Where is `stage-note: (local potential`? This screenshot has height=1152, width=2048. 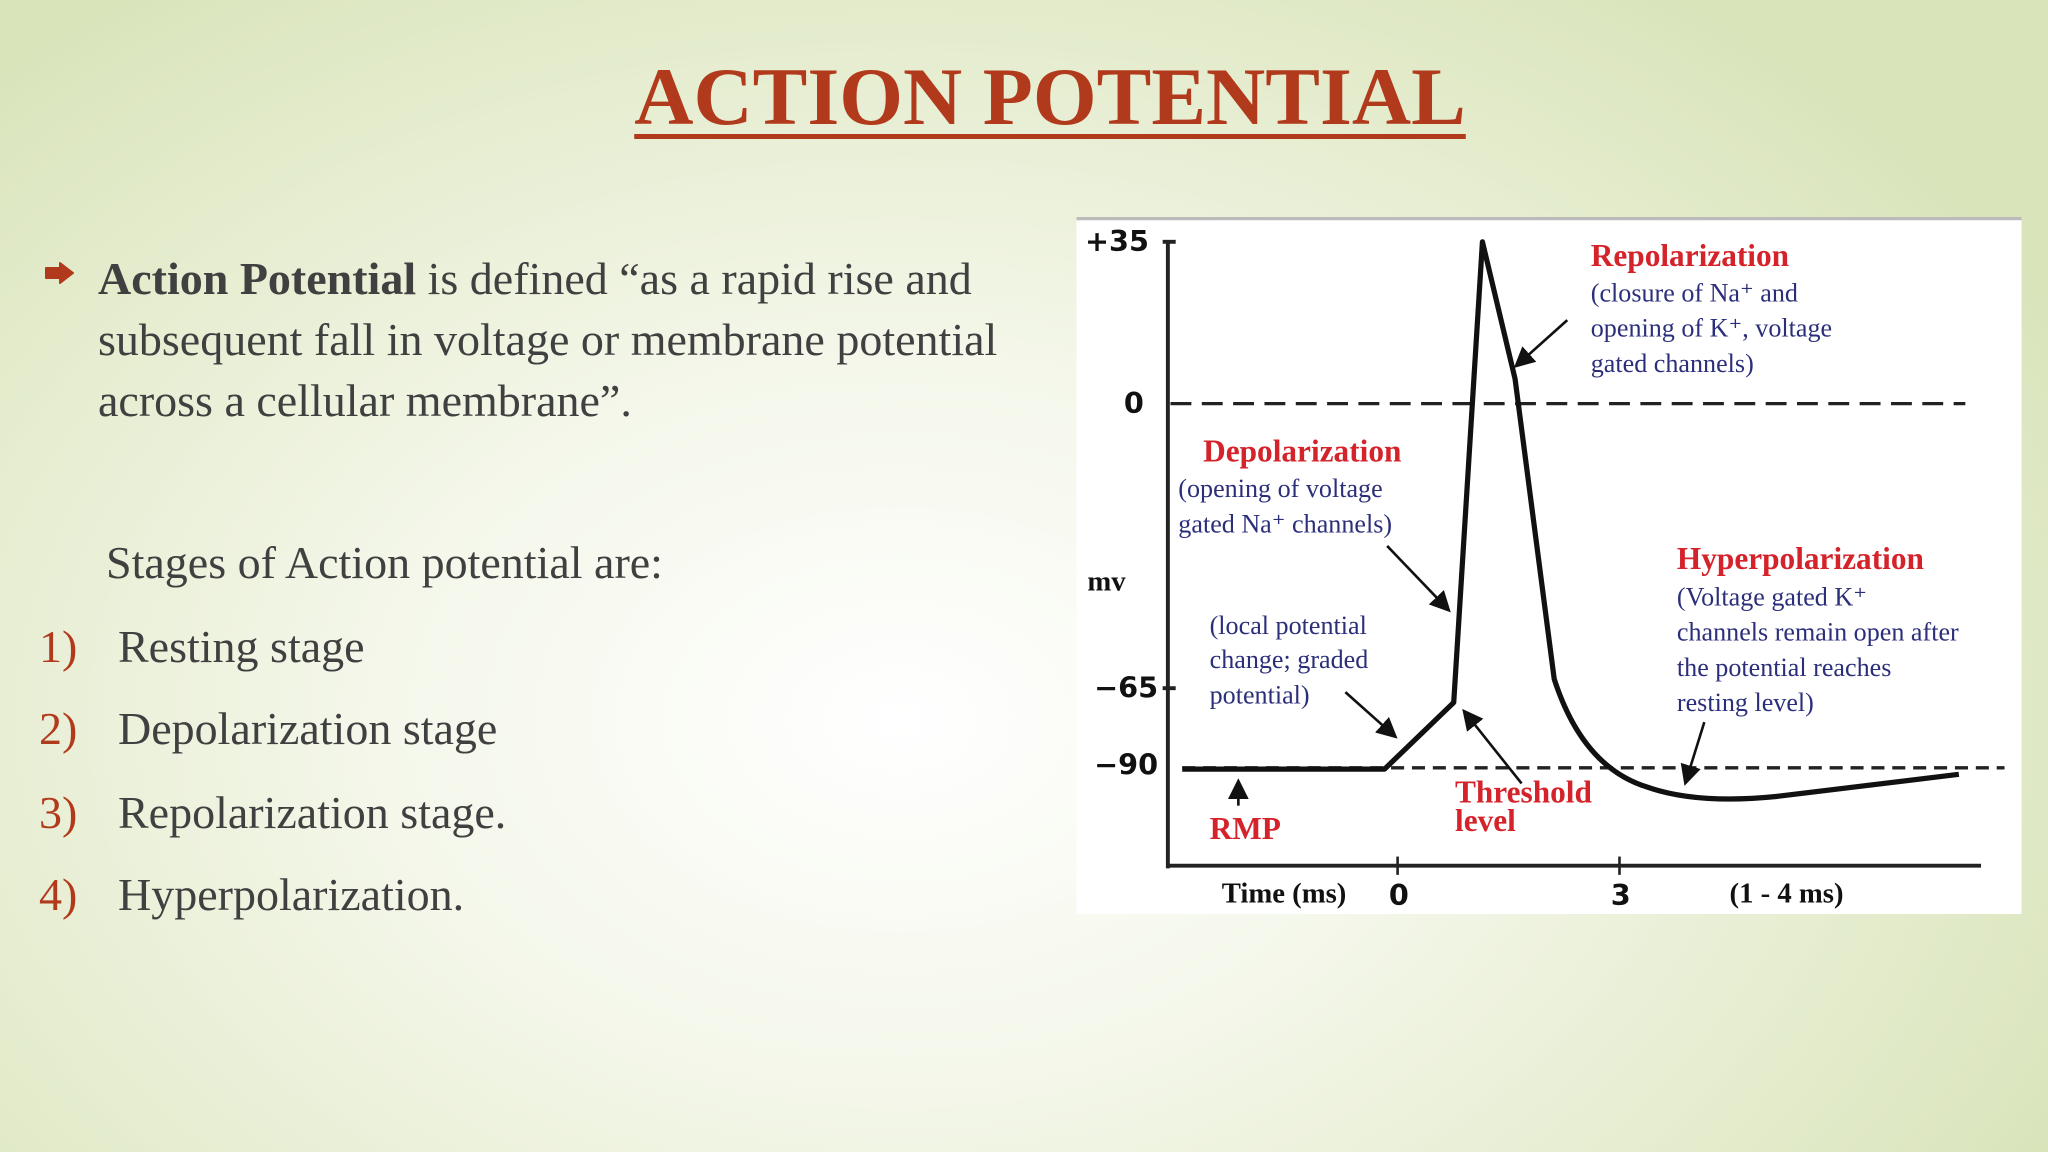
stage-note: (local potential is located at coordinates (1288, 625).